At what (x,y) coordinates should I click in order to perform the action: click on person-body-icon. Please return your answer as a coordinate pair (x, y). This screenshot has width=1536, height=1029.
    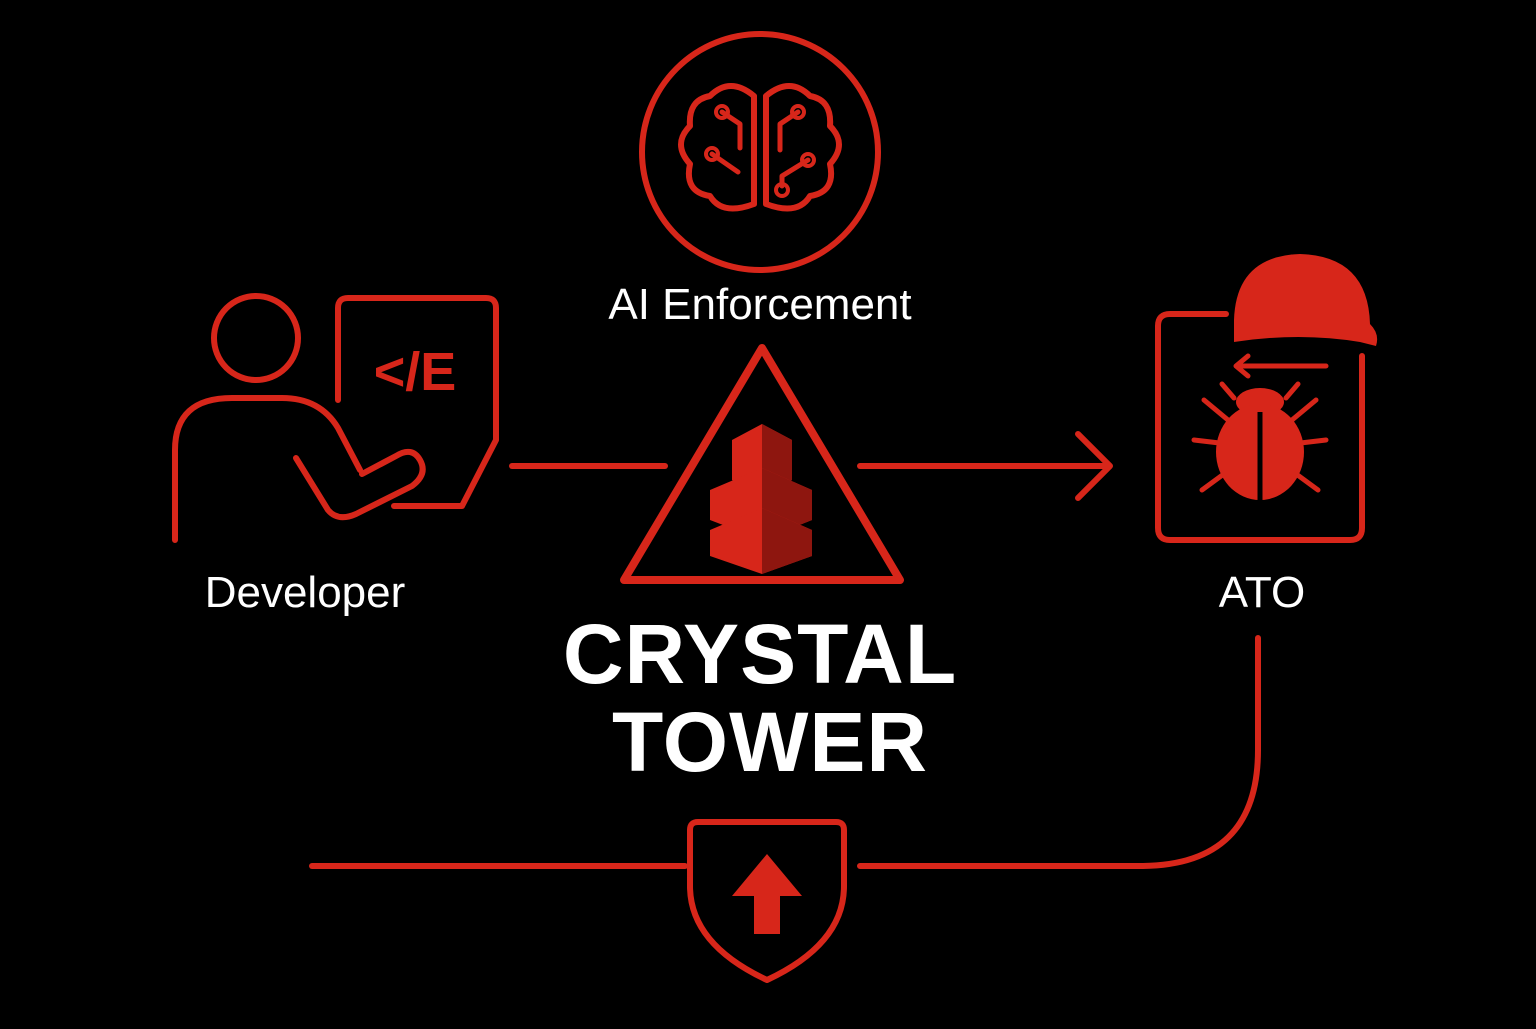
    Looking at the image, I should click on (267, 469).